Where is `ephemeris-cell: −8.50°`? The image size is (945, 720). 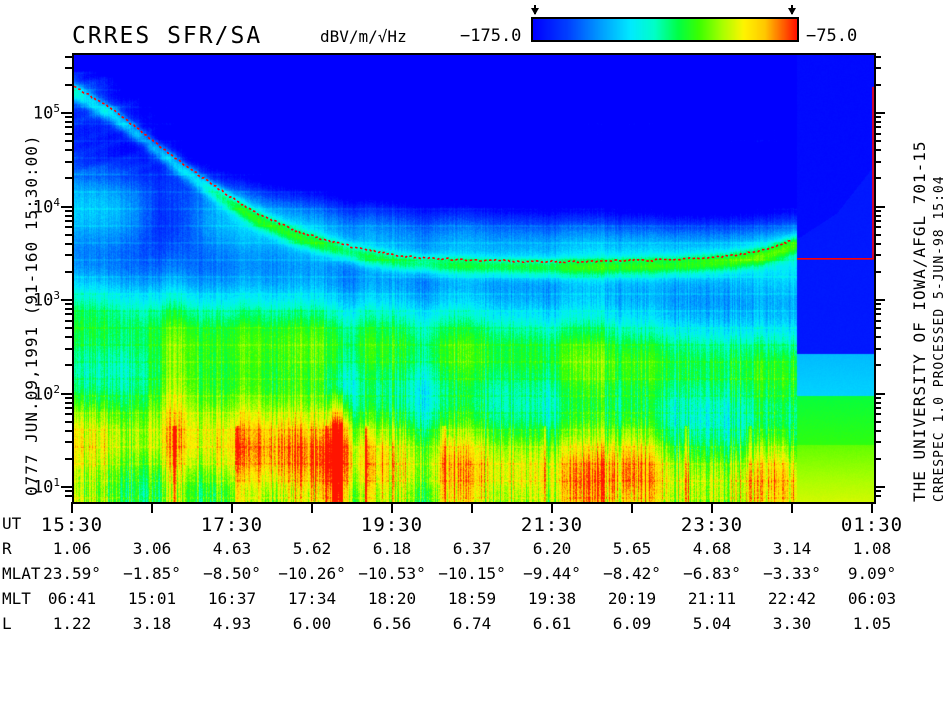 ephemeris-cell: −8.50° is located at coordinates (232, 573).